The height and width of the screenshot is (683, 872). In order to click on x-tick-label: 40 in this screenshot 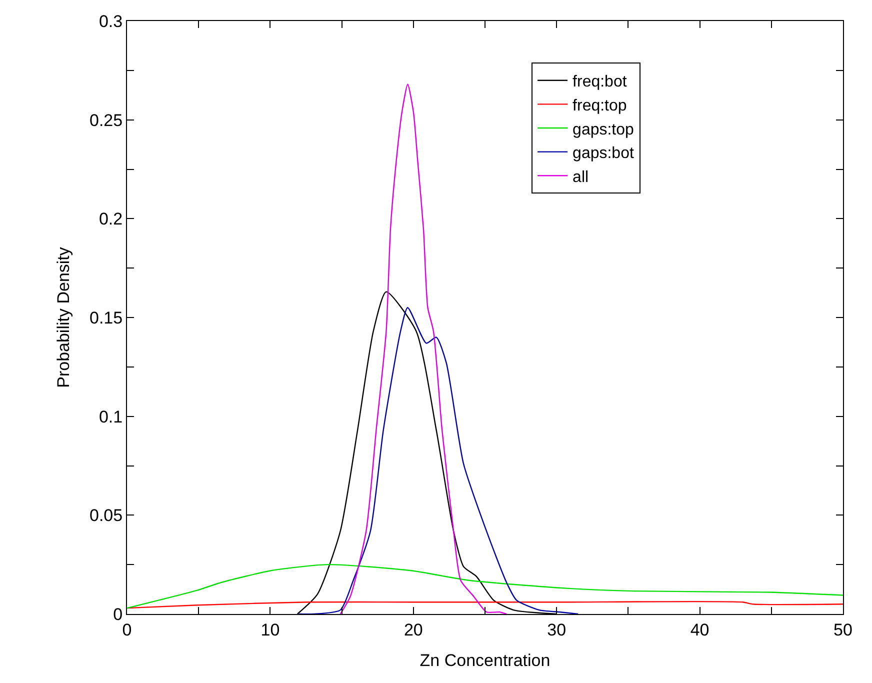, I will do `click(700, 630)`.